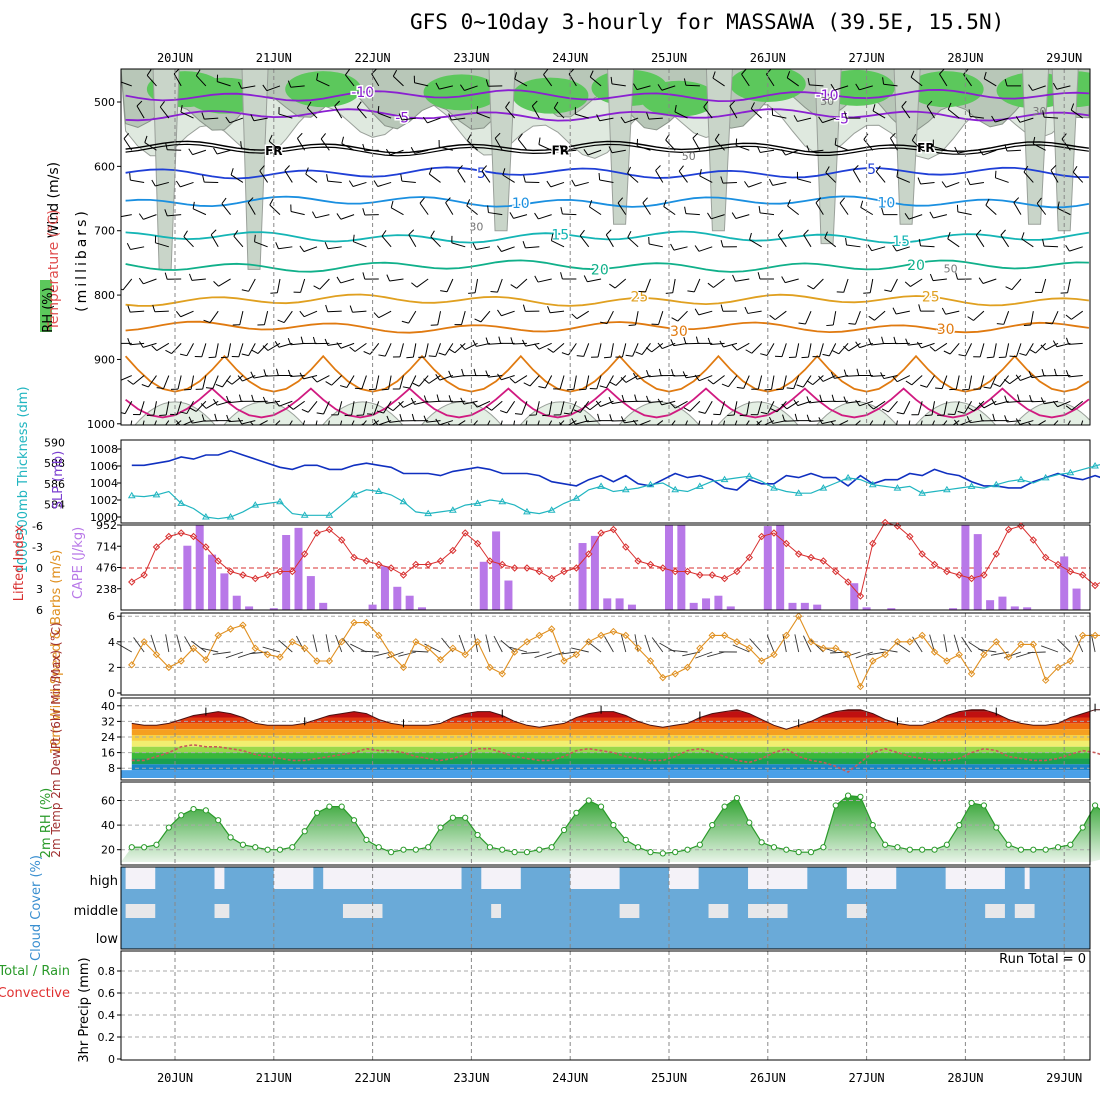  What do you see at coordinates (768, 1078) in the screenshot?
I see `bottom-date-label: 26JUN` at bounding box center [768, 1078].